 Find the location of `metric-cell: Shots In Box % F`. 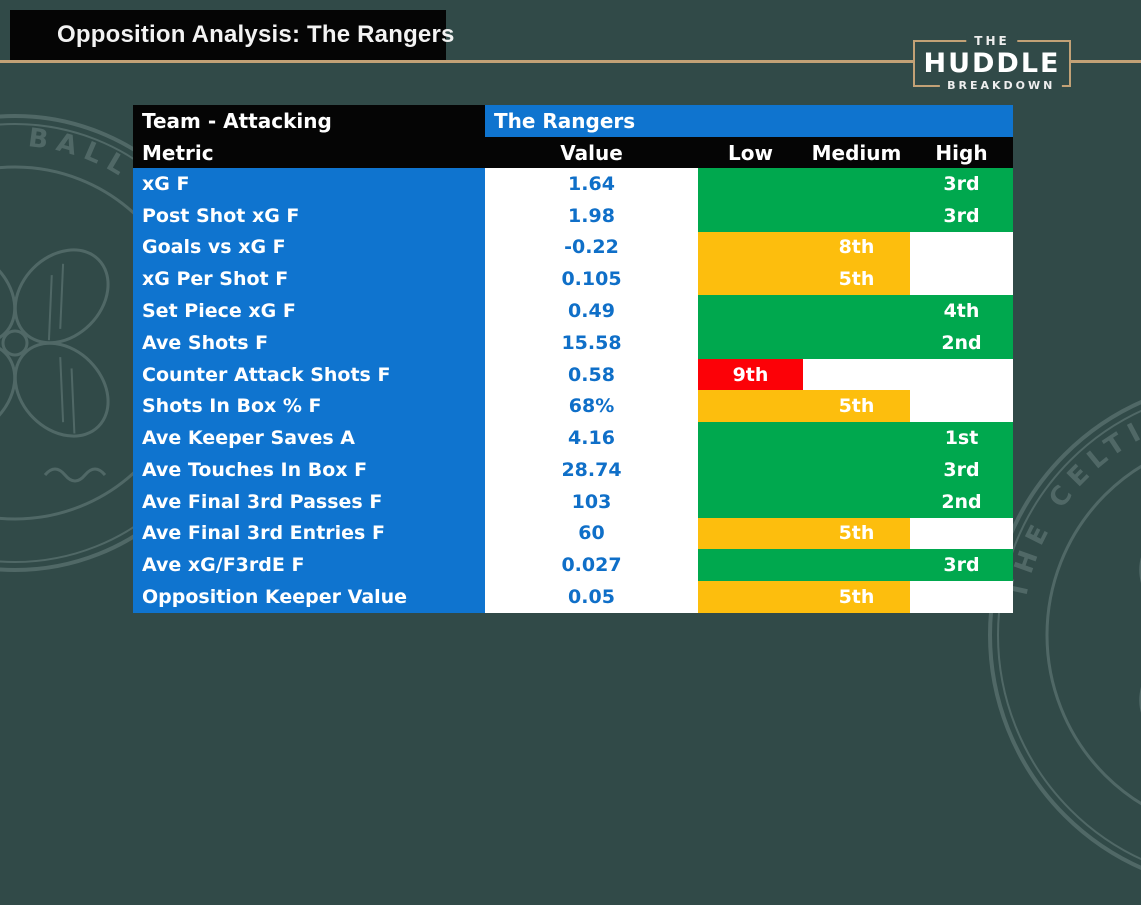

metric-cell: Shots In Box % F is located at coordinates (309, 406).